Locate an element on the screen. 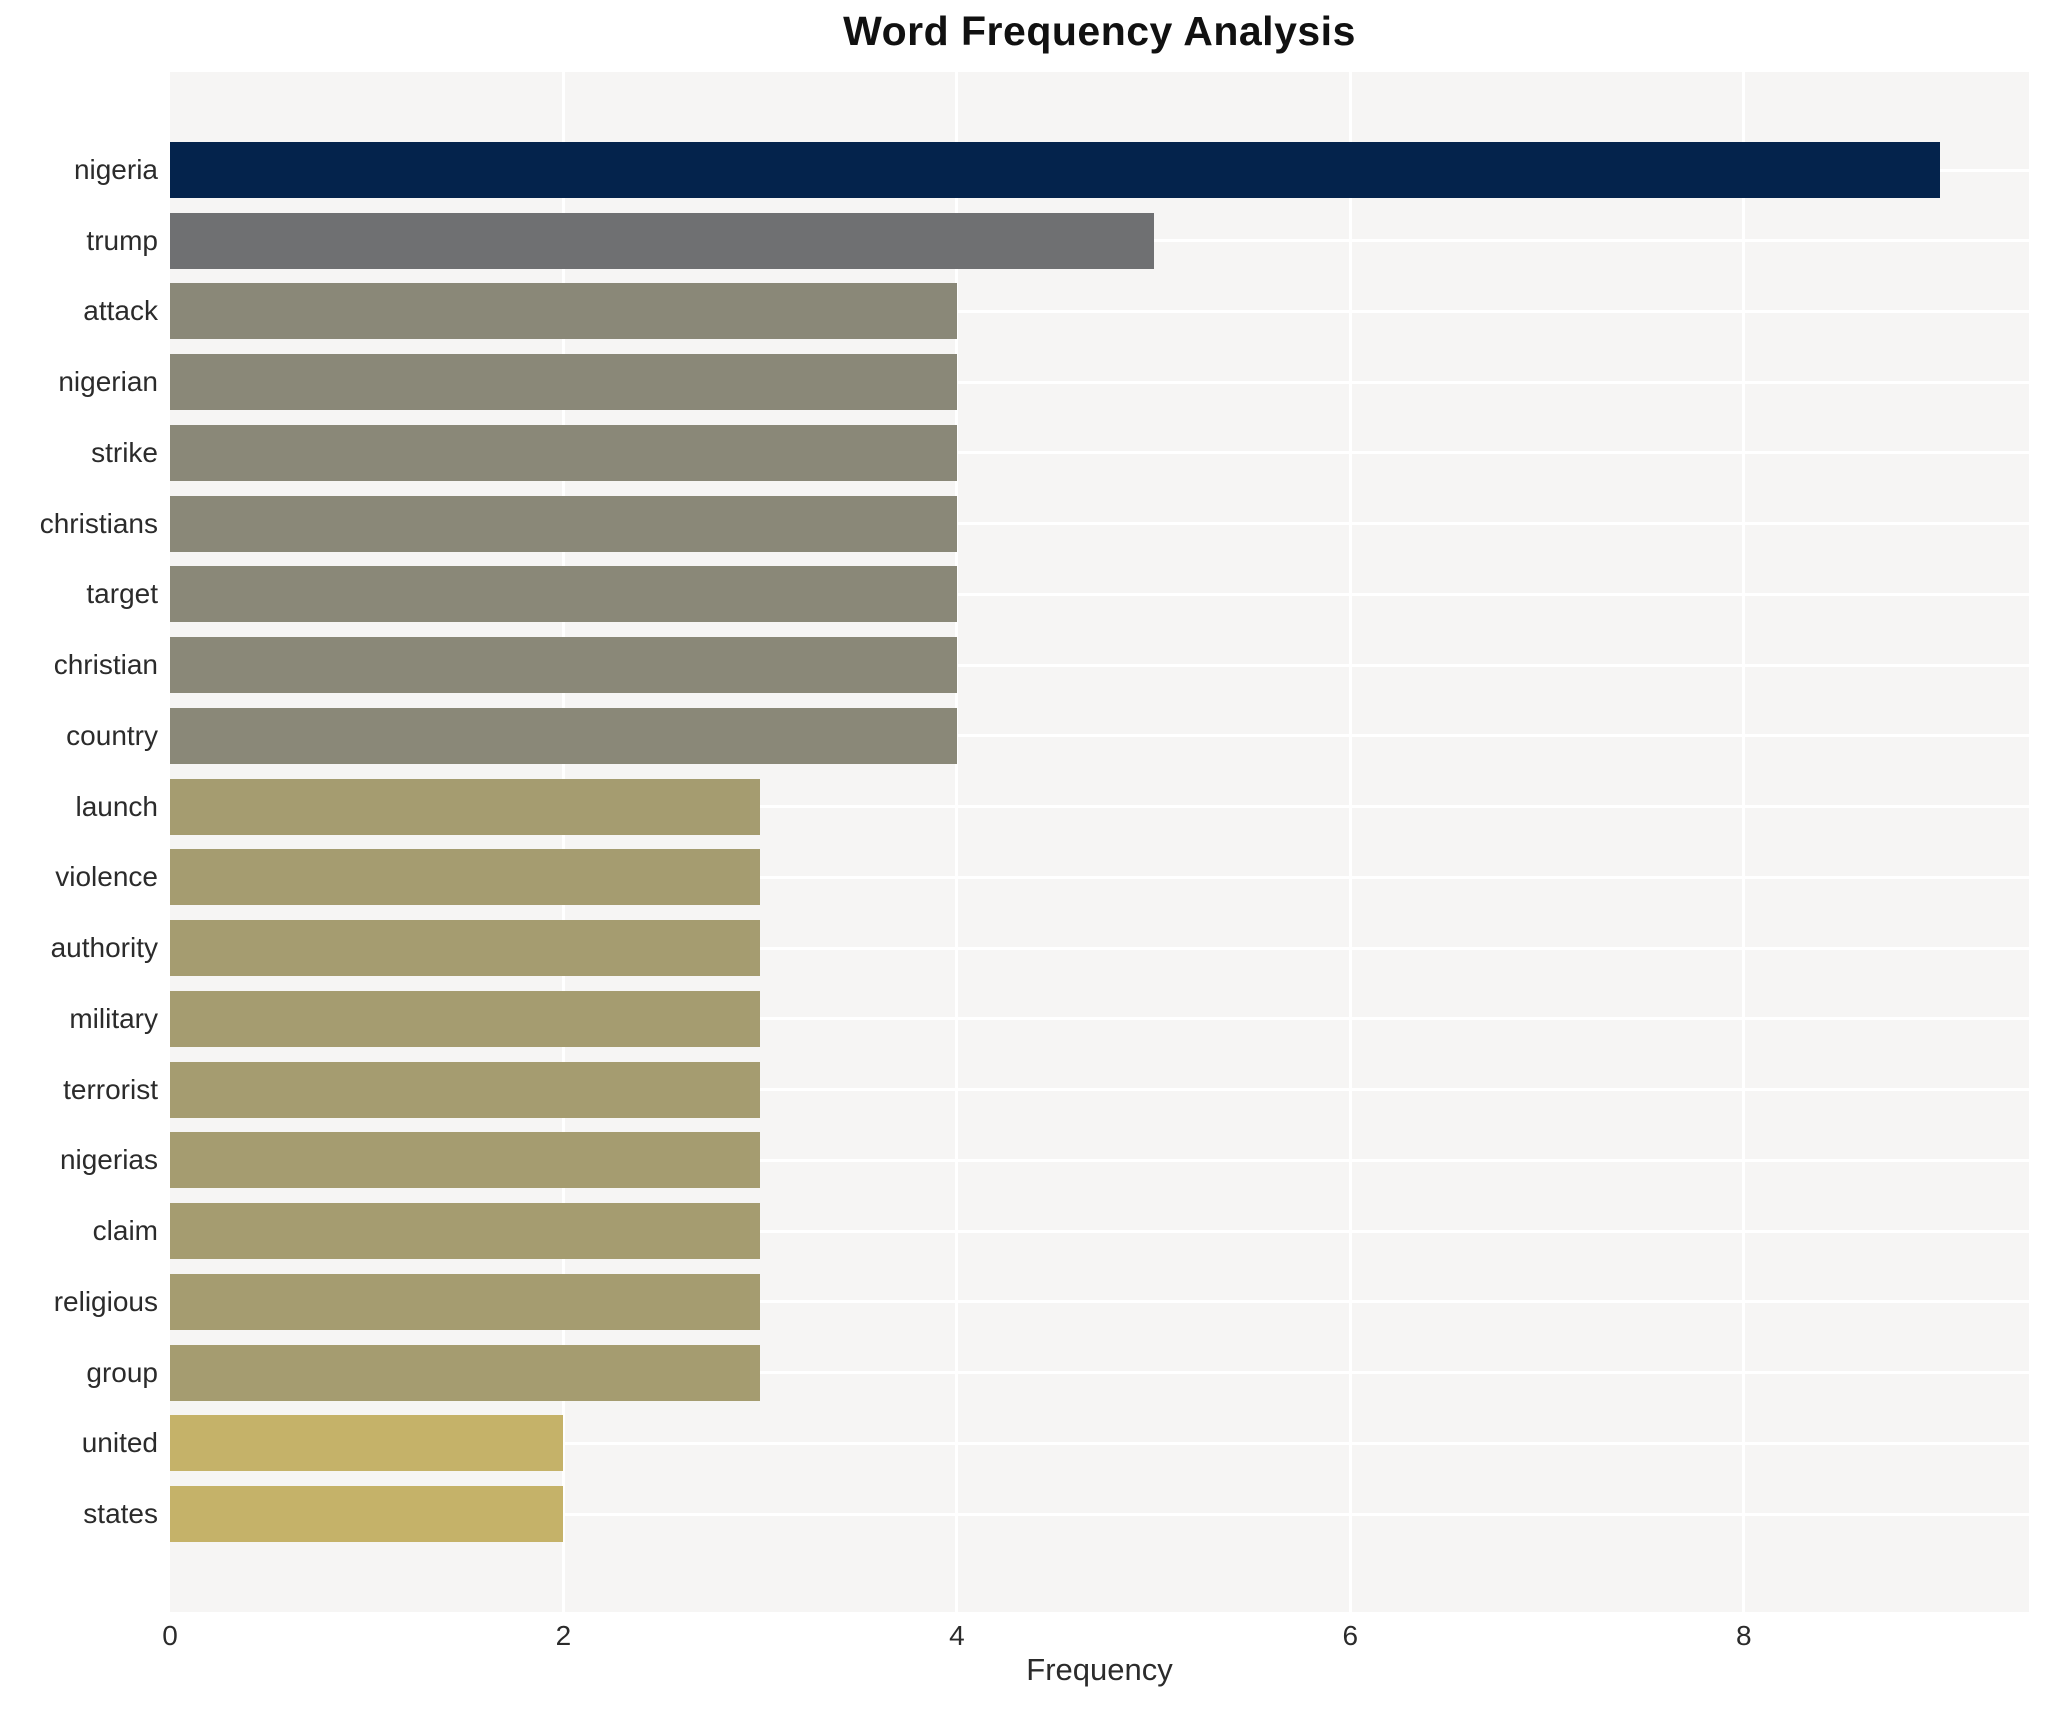 The width and height of the screenshot is (2050, 1710). bar-military is located at coordinates (465, 1018).